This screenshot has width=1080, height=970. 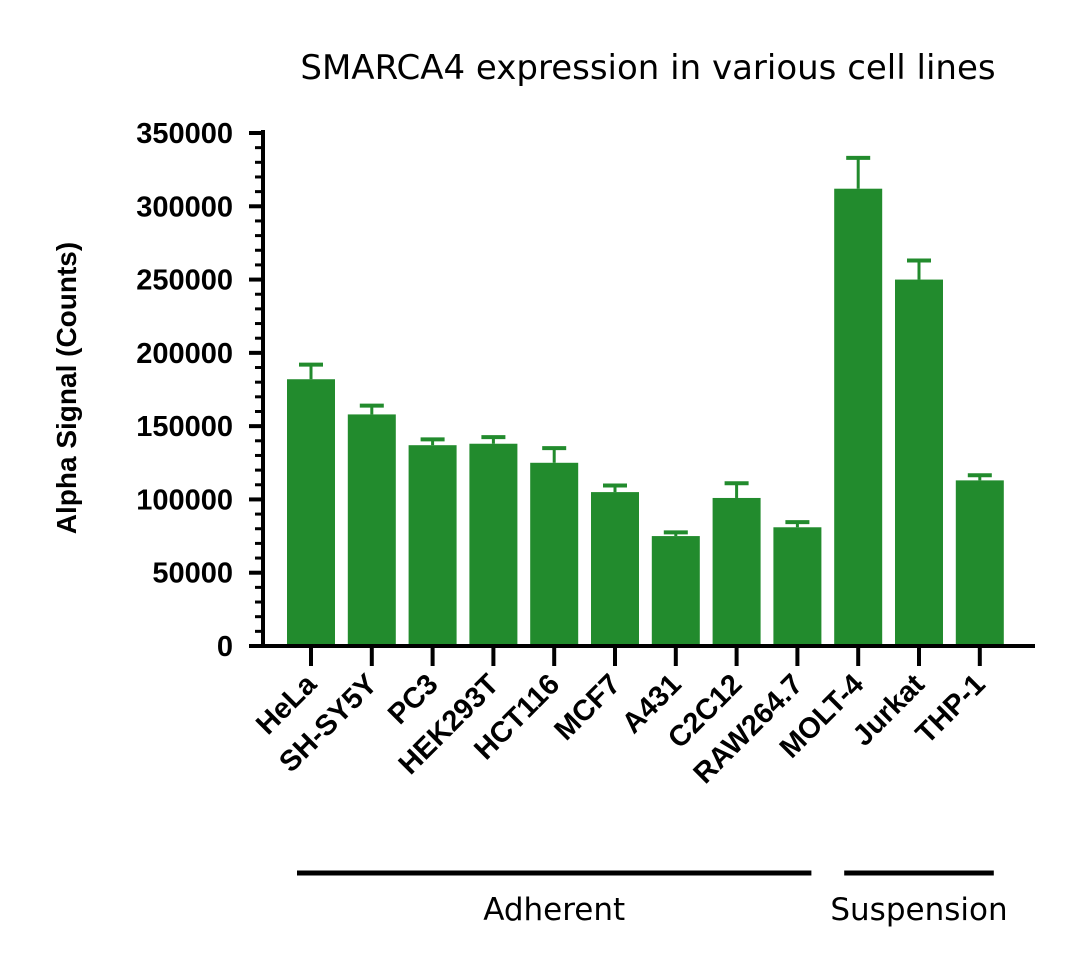 I want to click on y-tick-label: 300000, so click(x=184, y=207).